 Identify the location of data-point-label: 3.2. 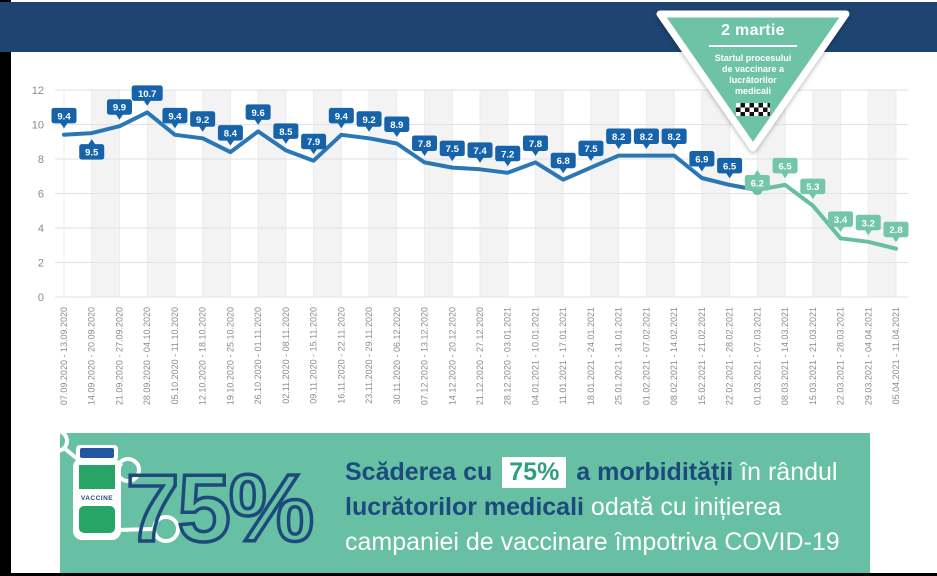
(868, 225).